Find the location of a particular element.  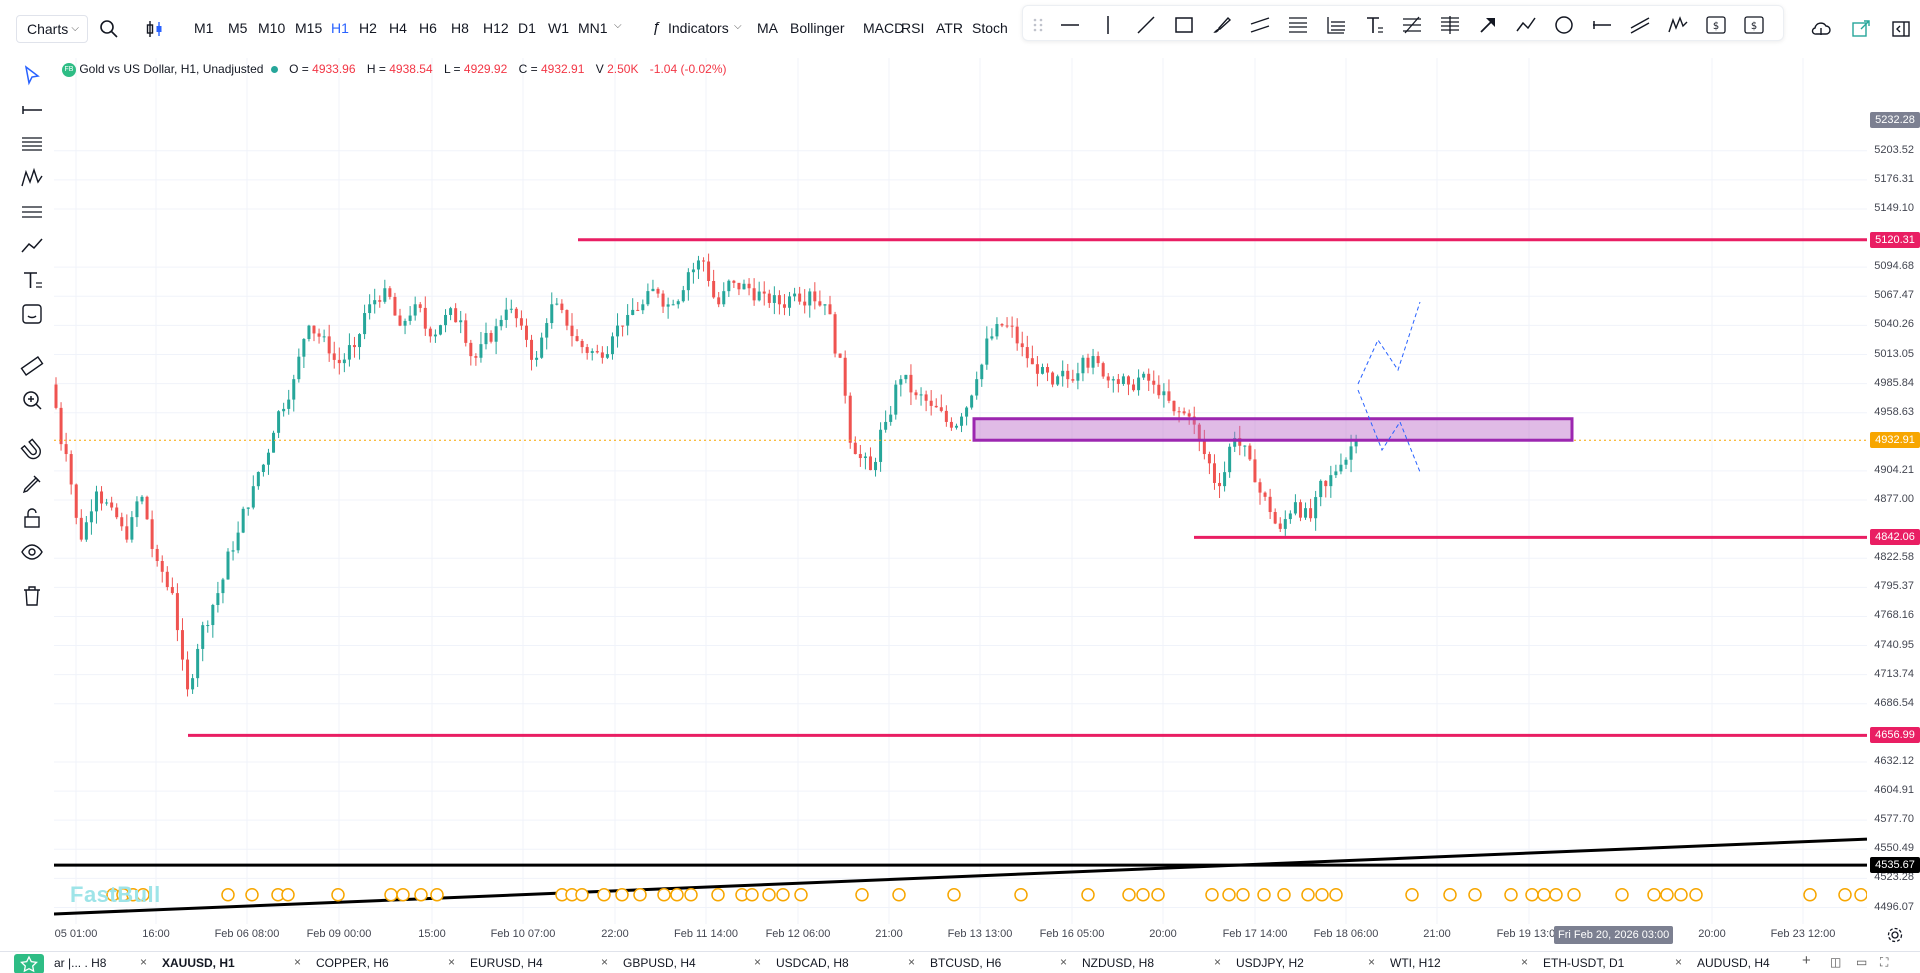

emoji-sticker-icon is located at coordinates (32, 314).